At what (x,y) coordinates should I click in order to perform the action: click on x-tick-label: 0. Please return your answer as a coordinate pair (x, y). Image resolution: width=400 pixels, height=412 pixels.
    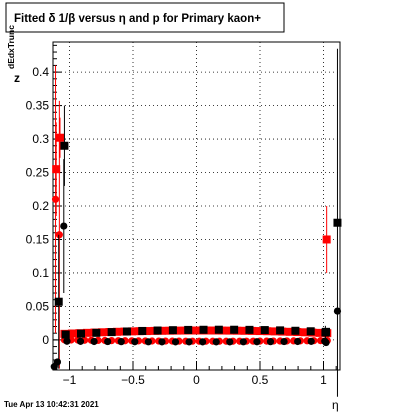
    Looking at the image, I should click on (196, 380).